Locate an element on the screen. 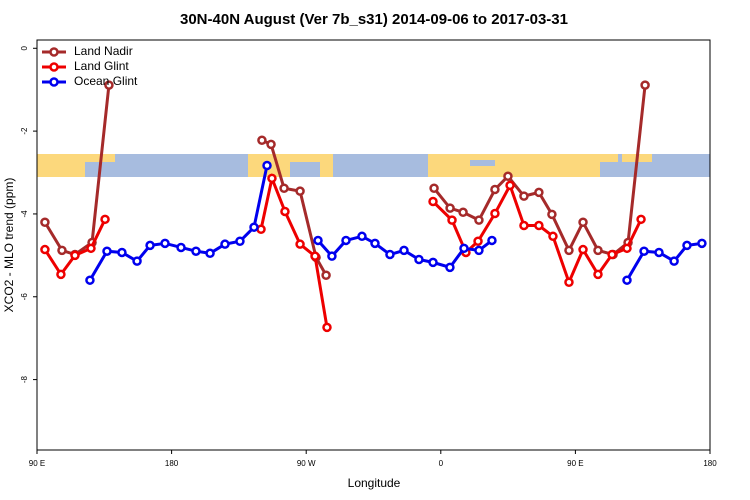 Image resolution: width=750 pixels, height=500 pixels. y-tick-label: 0 is located at coordinates (24, 48).